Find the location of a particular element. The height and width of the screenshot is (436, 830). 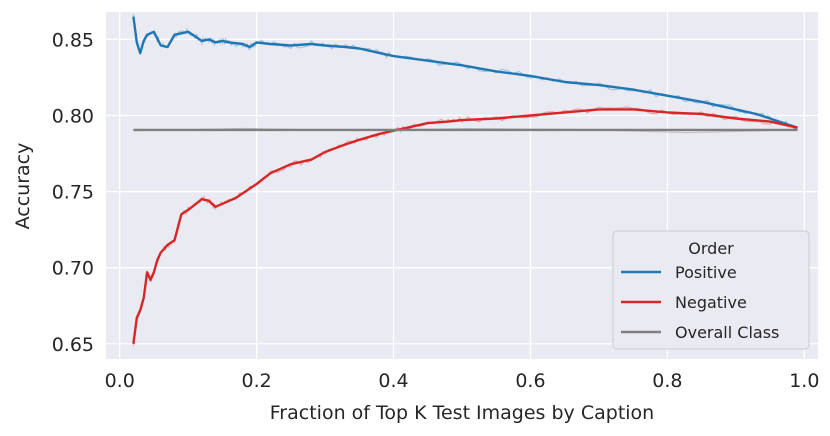

x-axis-label: Fraction of Top K Test Images by Caption is located at coordinates (462, 413).